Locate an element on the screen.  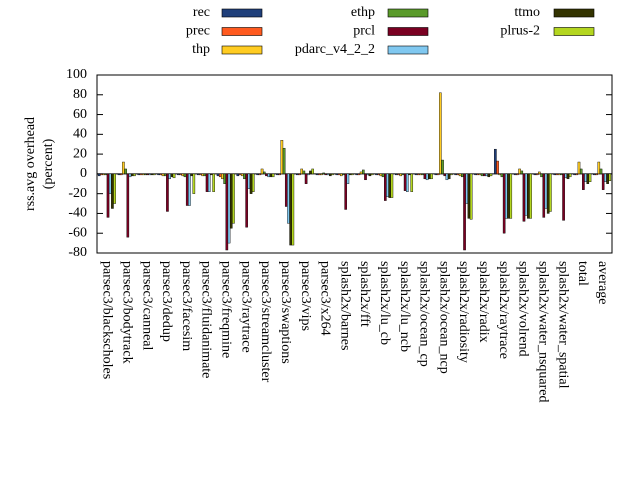
legend-label: thp is located at coordinates (201, 49).